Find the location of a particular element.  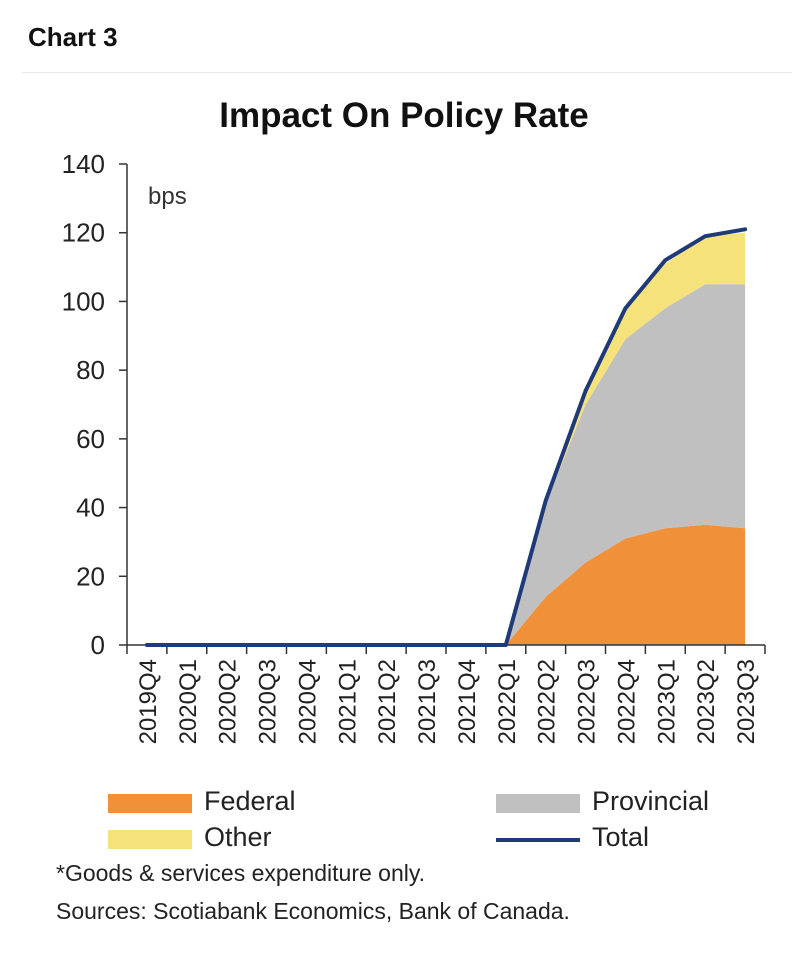

legend-label-other: Other is located at coordinates (238, 837).